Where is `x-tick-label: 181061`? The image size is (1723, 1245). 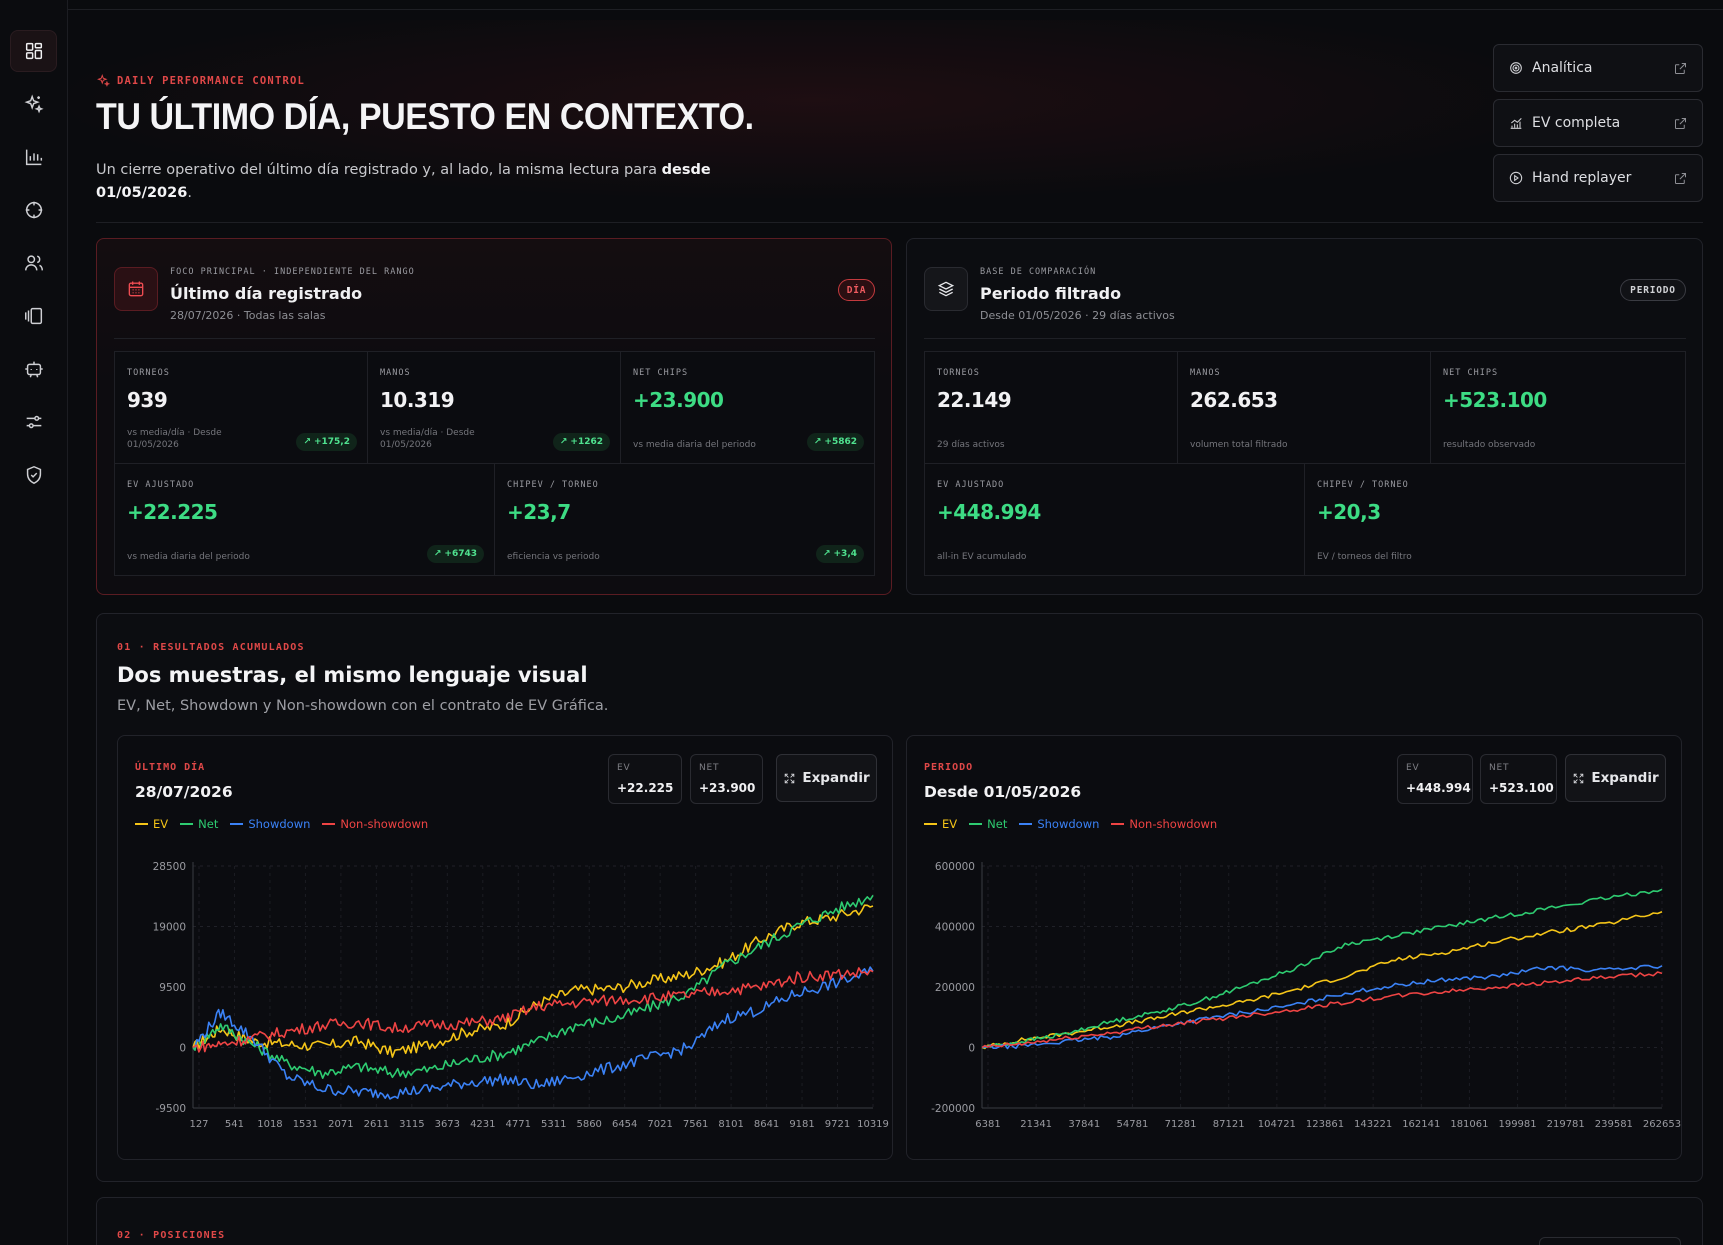 x-tick-label: 181061 is located at coordinates (1469, 1124).